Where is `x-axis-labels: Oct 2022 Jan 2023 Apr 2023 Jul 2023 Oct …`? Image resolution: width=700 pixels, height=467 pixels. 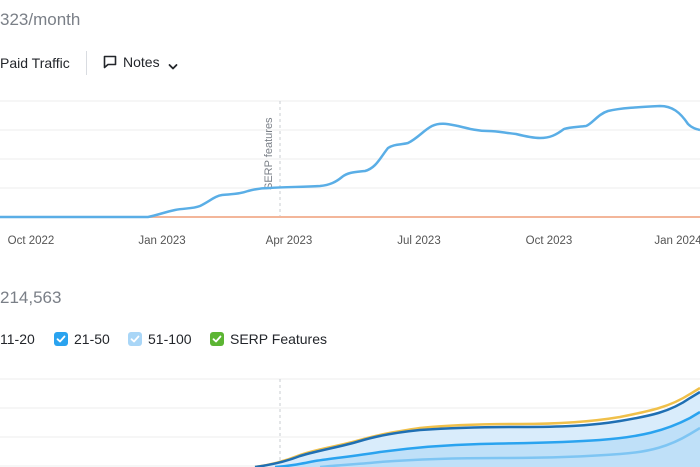
x-axis-labels: Oct 2022 Jan 2023 Apr 2023 Jul 2023 Oct … is located at coordinates (354, 241).